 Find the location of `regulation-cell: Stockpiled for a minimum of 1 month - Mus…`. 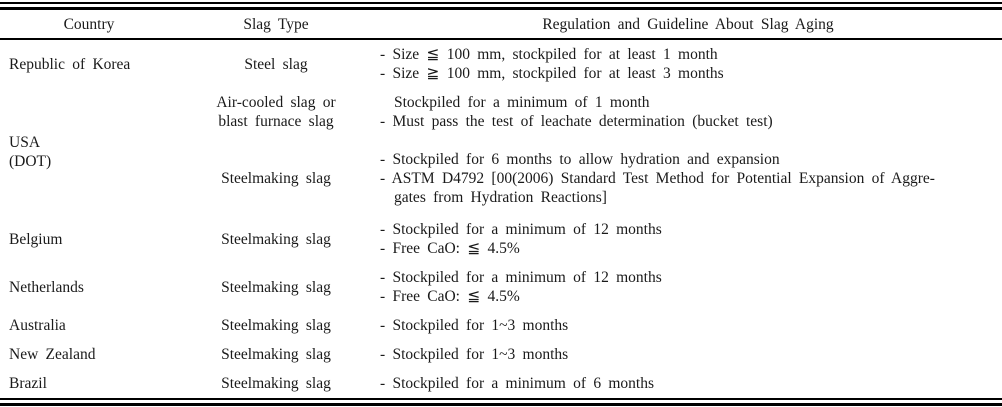

regulation-cell: Stockpiled for a minimum of 1 month - Mus… is located at coordinates (688, 112).